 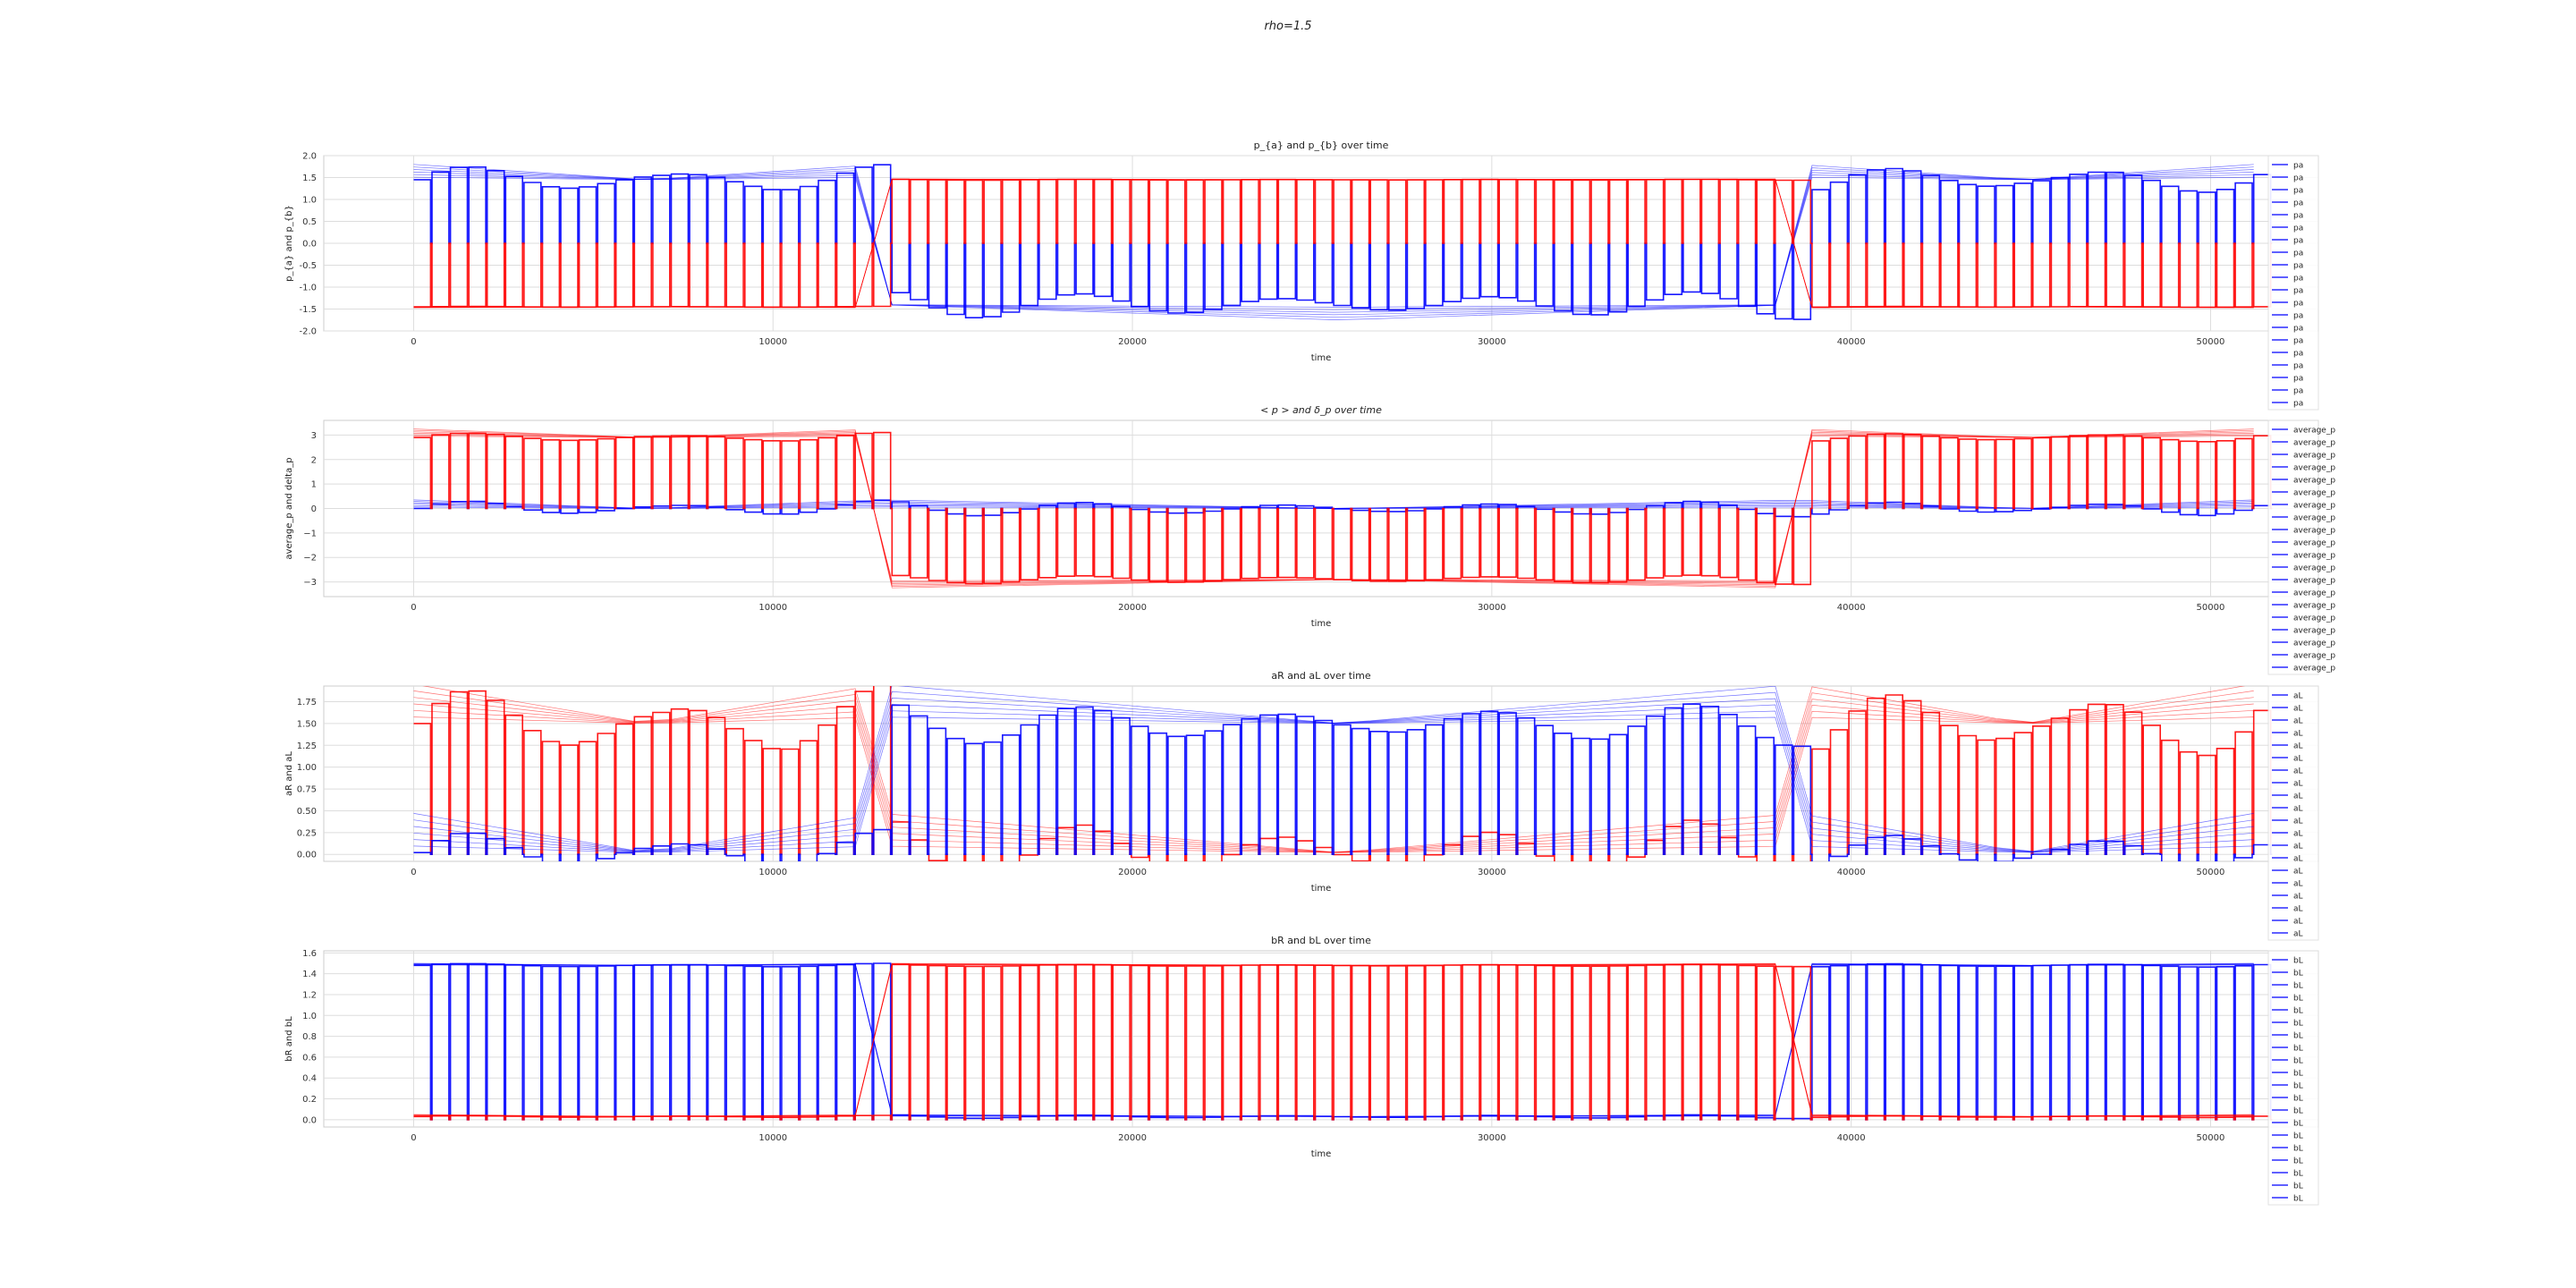 I want to click on y-tick-label: 1.25, so click(x=307, y=746).